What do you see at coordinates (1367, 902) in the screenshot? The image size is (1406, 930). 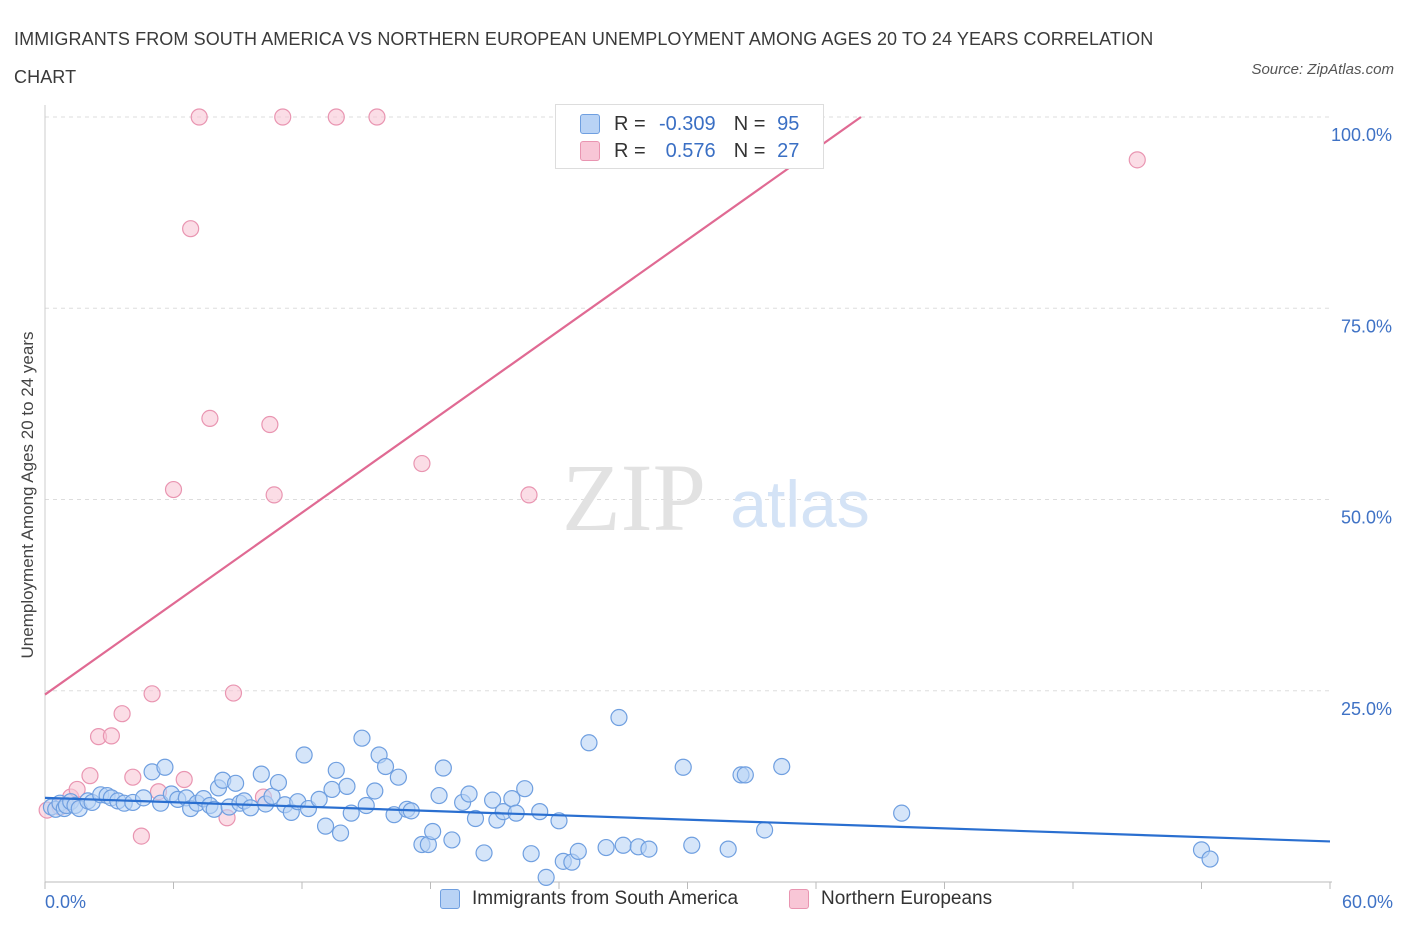 I see `x-tick-label: 60.0%` at bounding box center [1367, 902].